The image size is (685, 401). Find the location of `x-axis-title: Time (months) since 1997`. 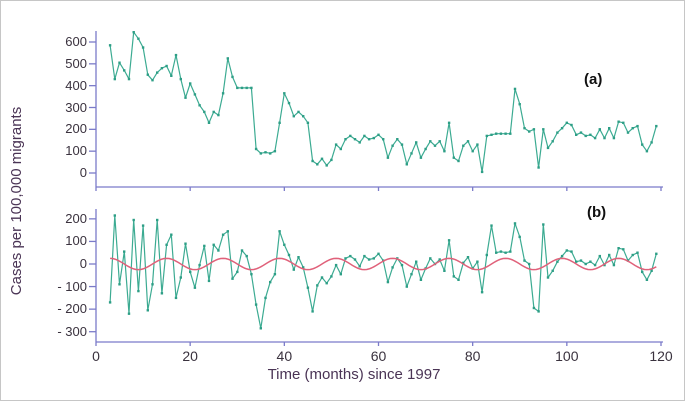

x-axis-title: Time (months) since 1997 is located at coordinates (354, 374).